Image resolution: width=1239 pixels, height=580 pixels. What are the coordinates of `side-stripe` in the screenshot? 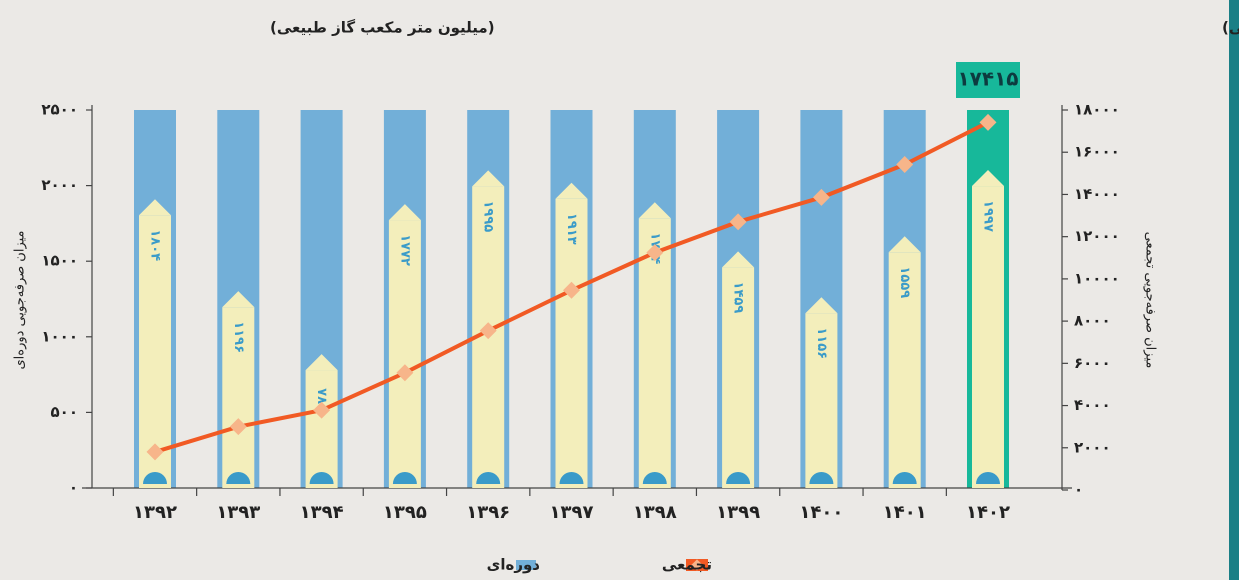 It's located at (1234, 290).